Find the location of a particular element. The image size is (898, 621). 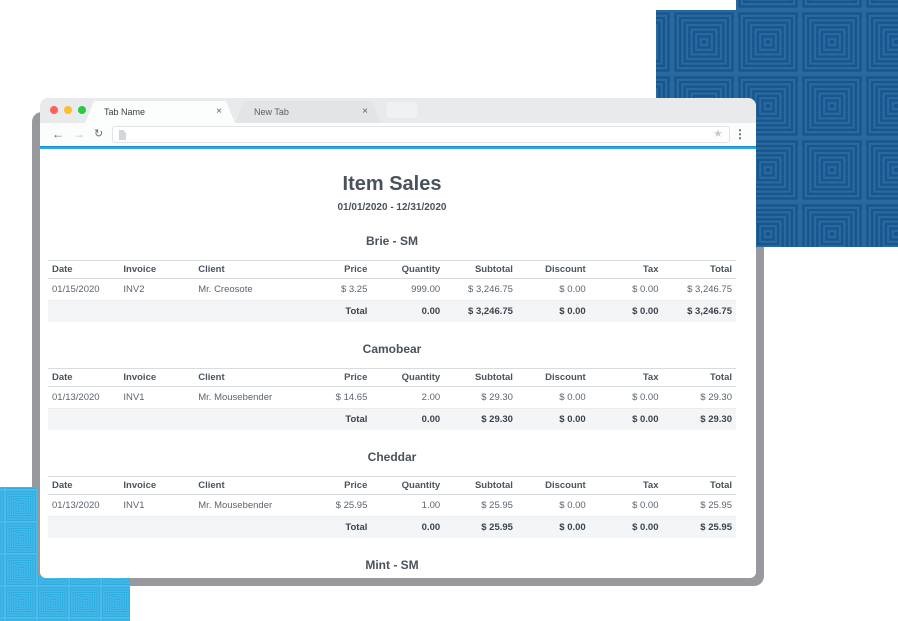

navigation-bar: ← → ↻ ★ ⋮ is located at coordinates (398, 134).